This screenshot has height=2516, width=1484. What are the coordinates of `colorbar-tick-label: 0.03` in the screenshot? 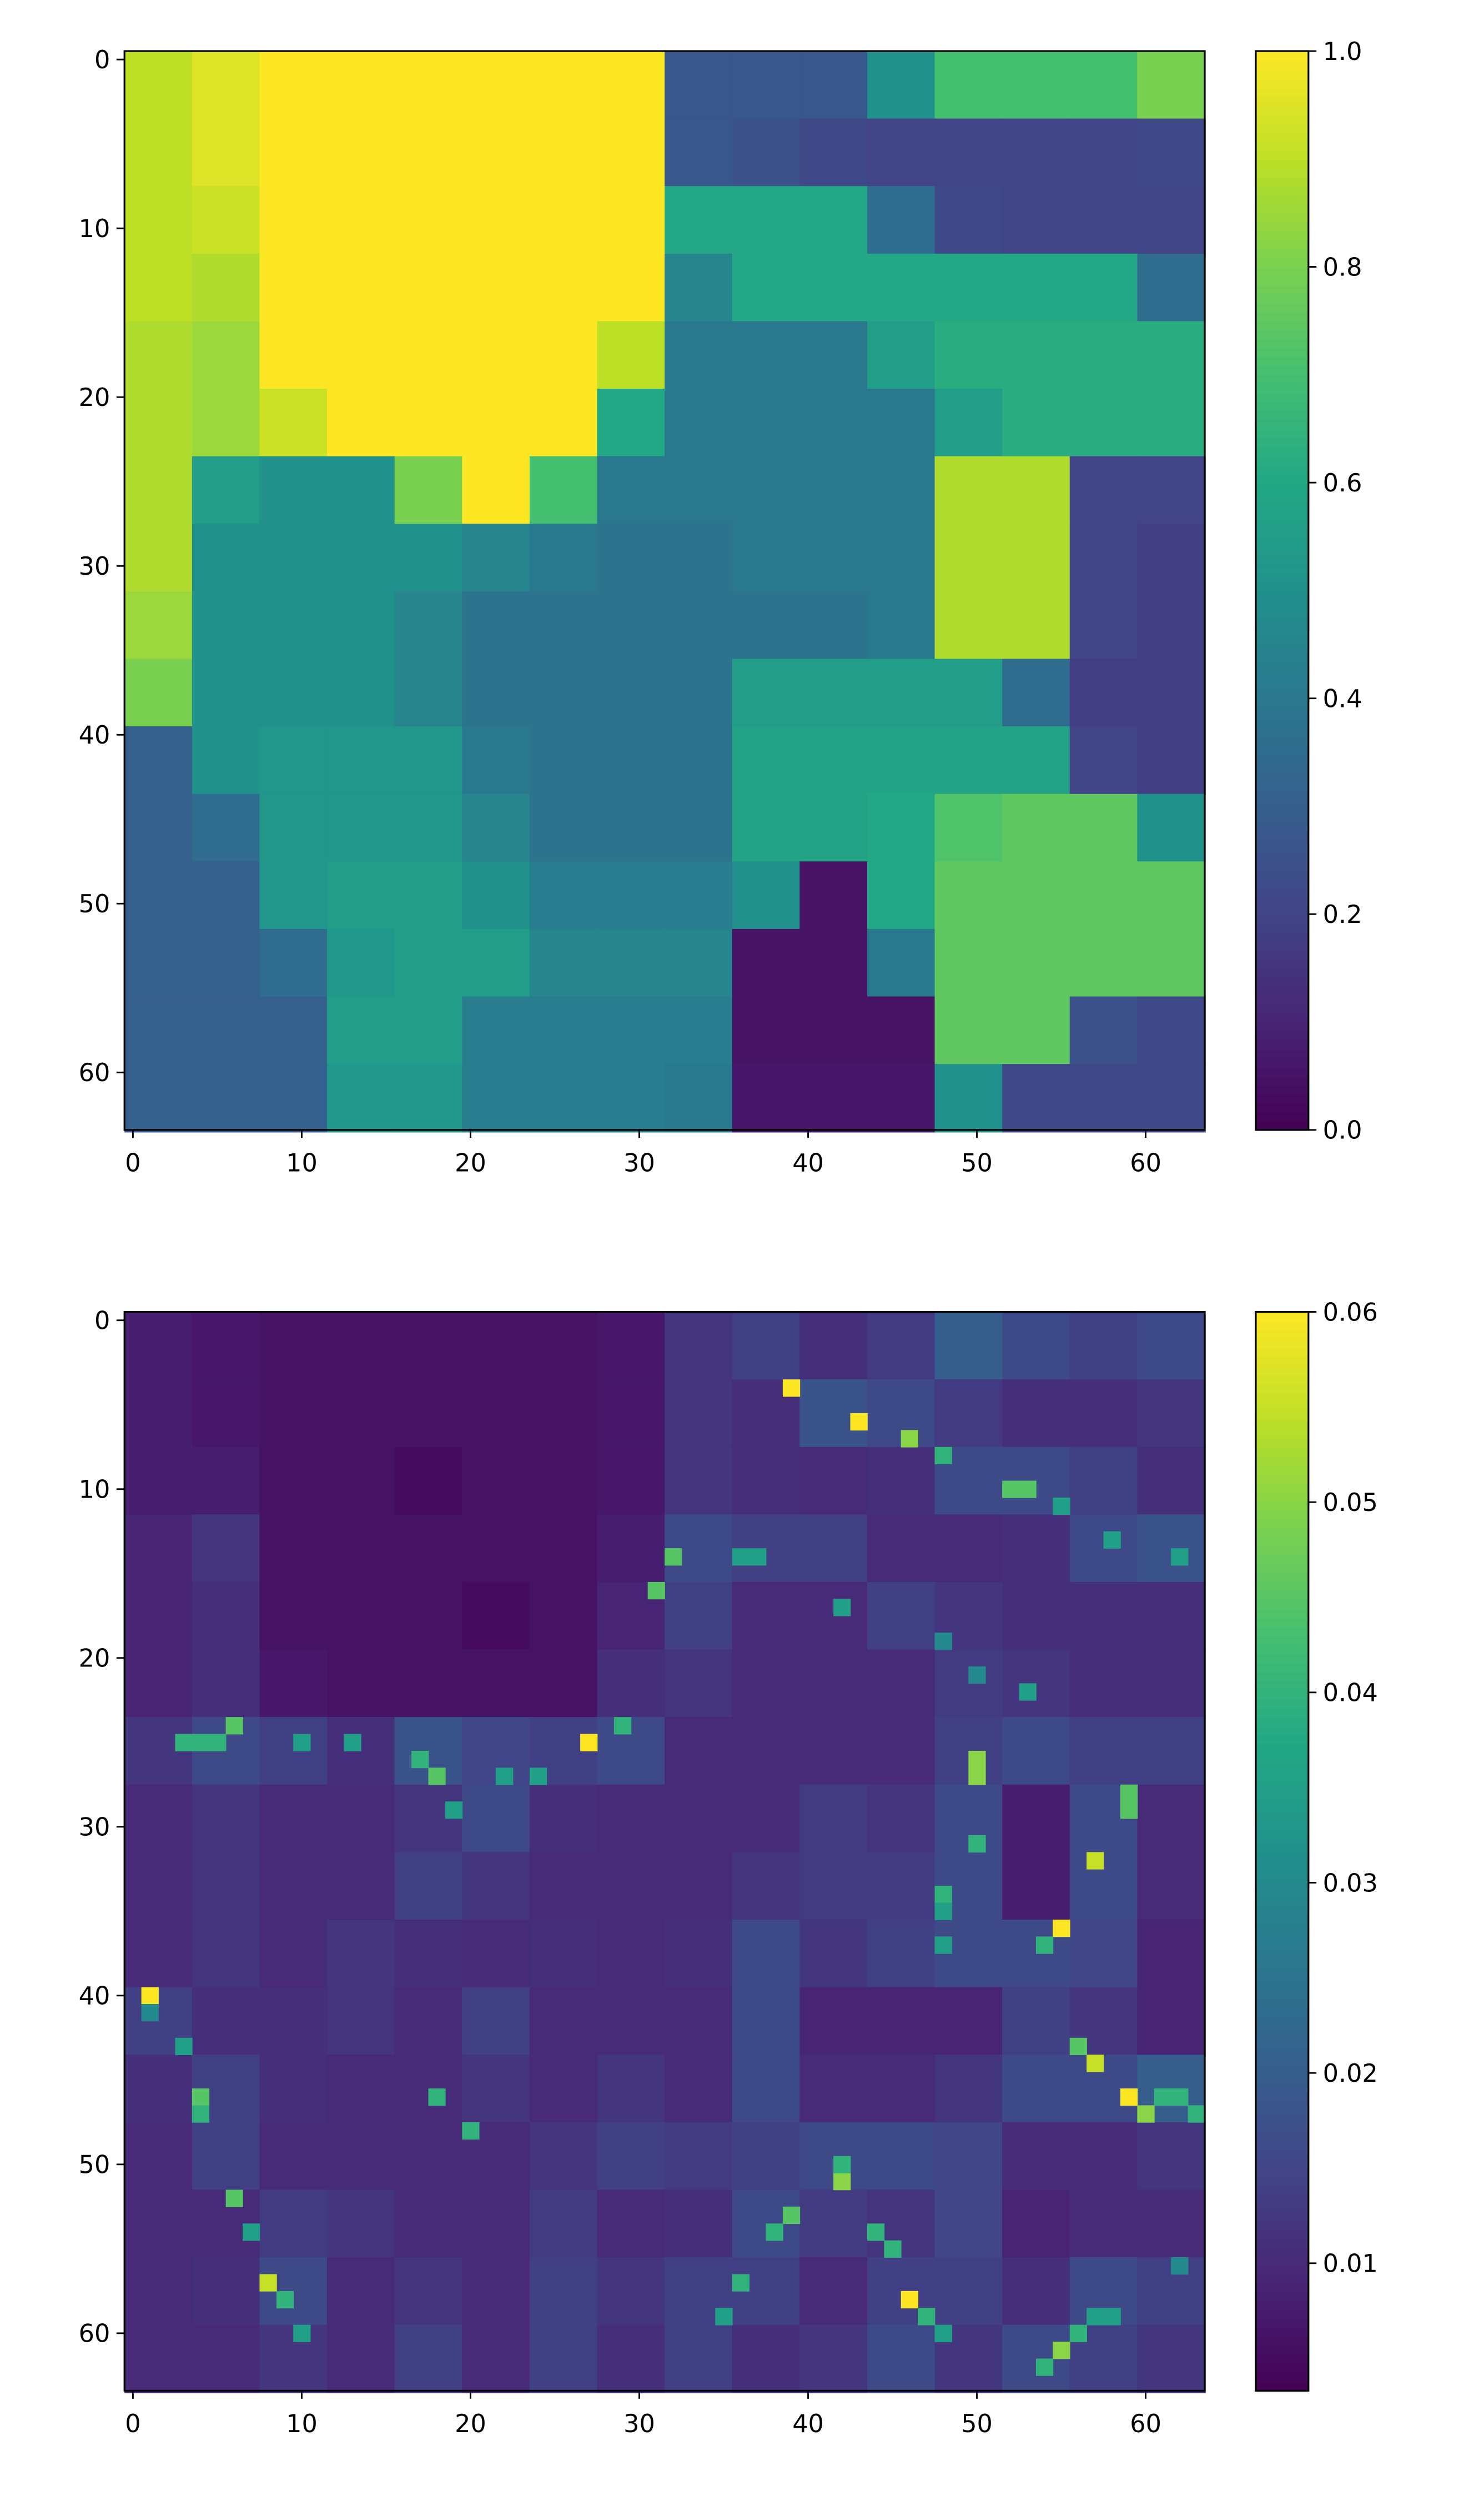 It's located at (1350, 1883).